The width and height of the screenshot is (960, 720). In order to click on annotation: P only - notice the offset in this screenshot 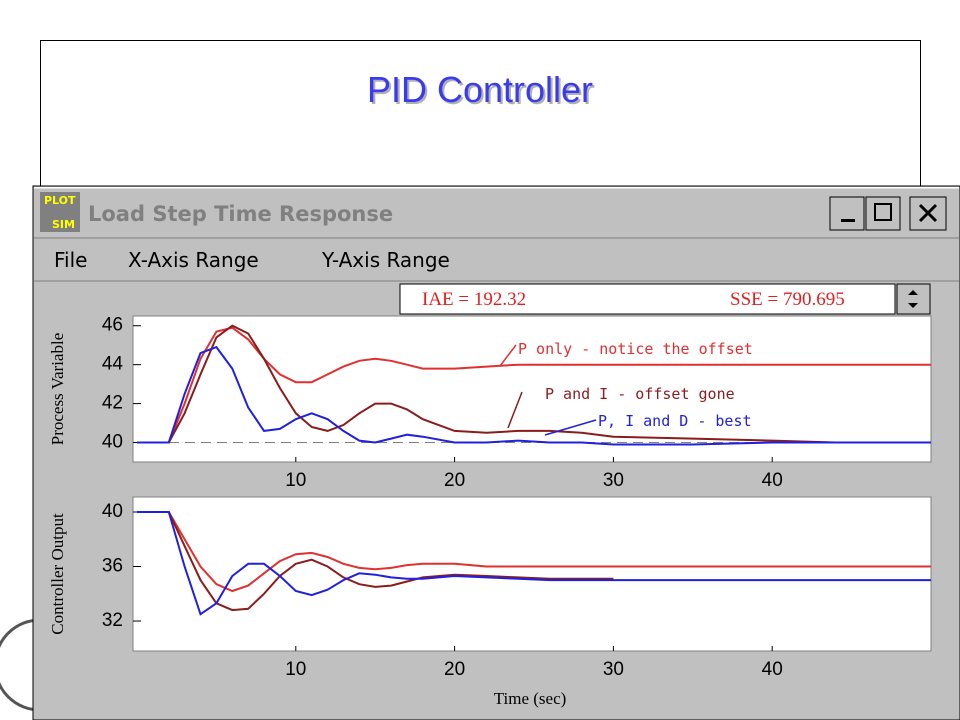, I will do `click(635, 349)`.